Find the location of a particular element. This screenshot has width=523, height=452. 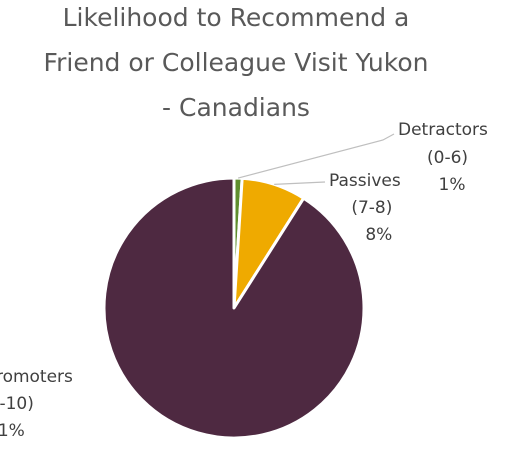

label-passives-value: 8% is located at coordinates (379, 235).